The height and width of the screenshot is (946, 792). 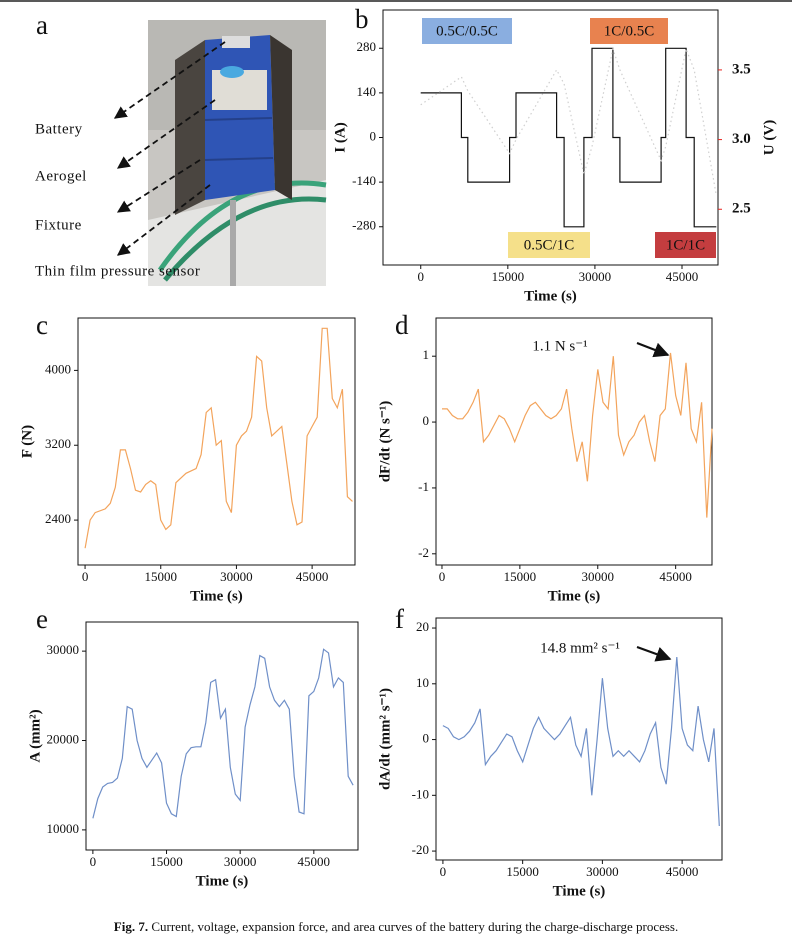 I want to click on y-tick-label: -2, so click(x=423, y=552).